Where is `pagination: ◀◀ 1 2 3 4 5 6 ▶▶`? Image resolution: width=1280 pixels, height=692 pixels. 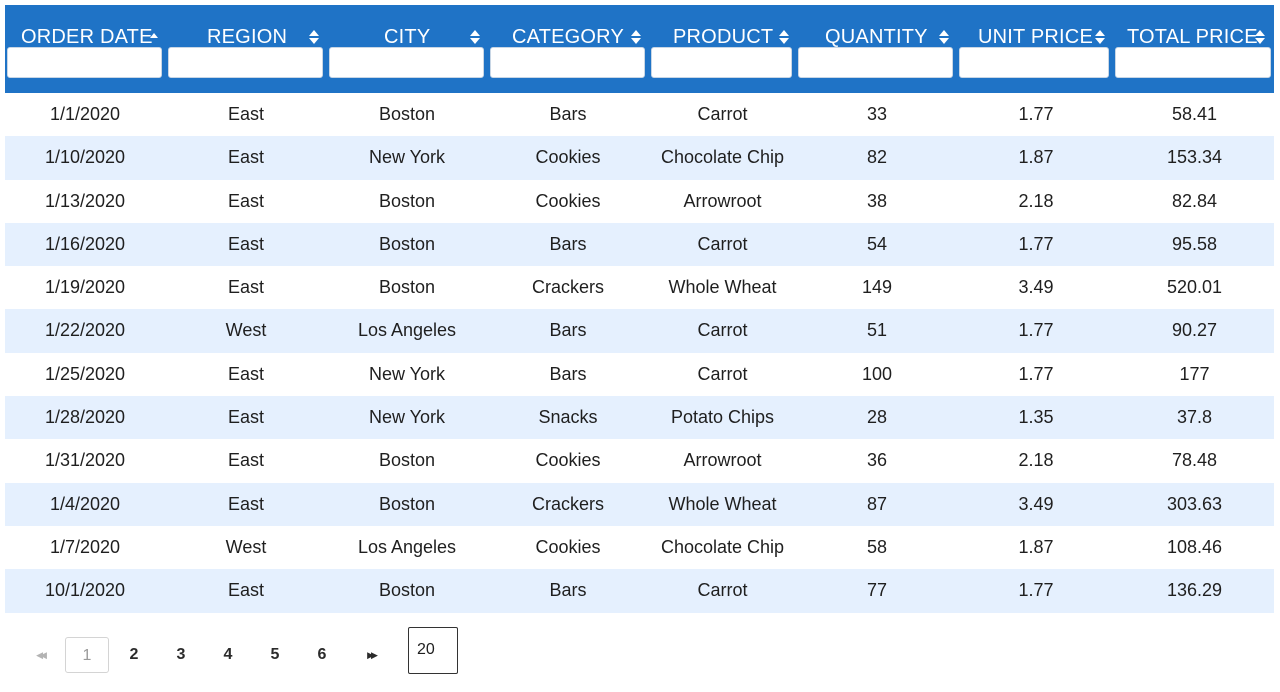 pagination: ◀◀ 1 2 3 4 5 6 ▶▶ is located at coordinates (300, 651).